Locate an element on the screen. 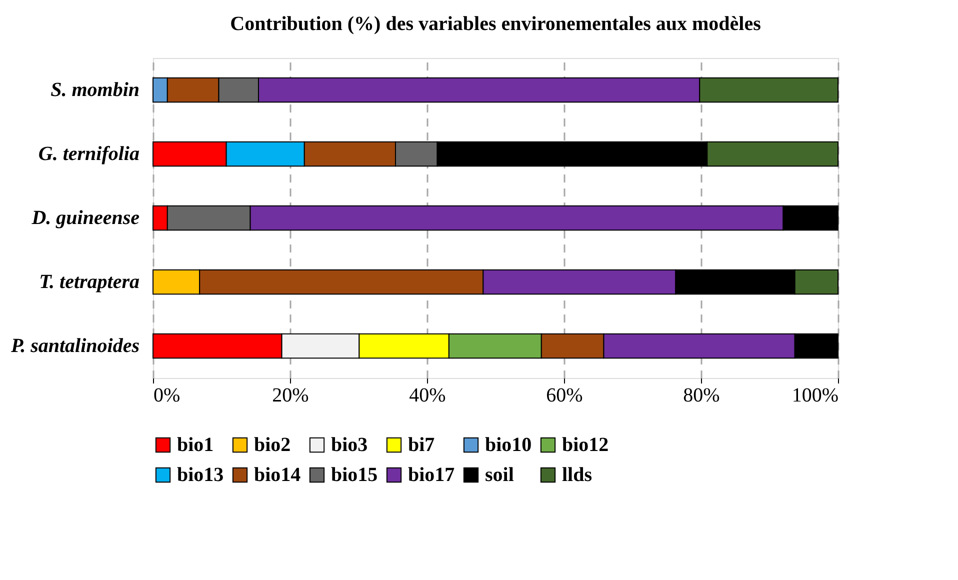 The width and height of the screenshot is (958, 580). x-tick-label: 60% is located at coordinates (564, 395).